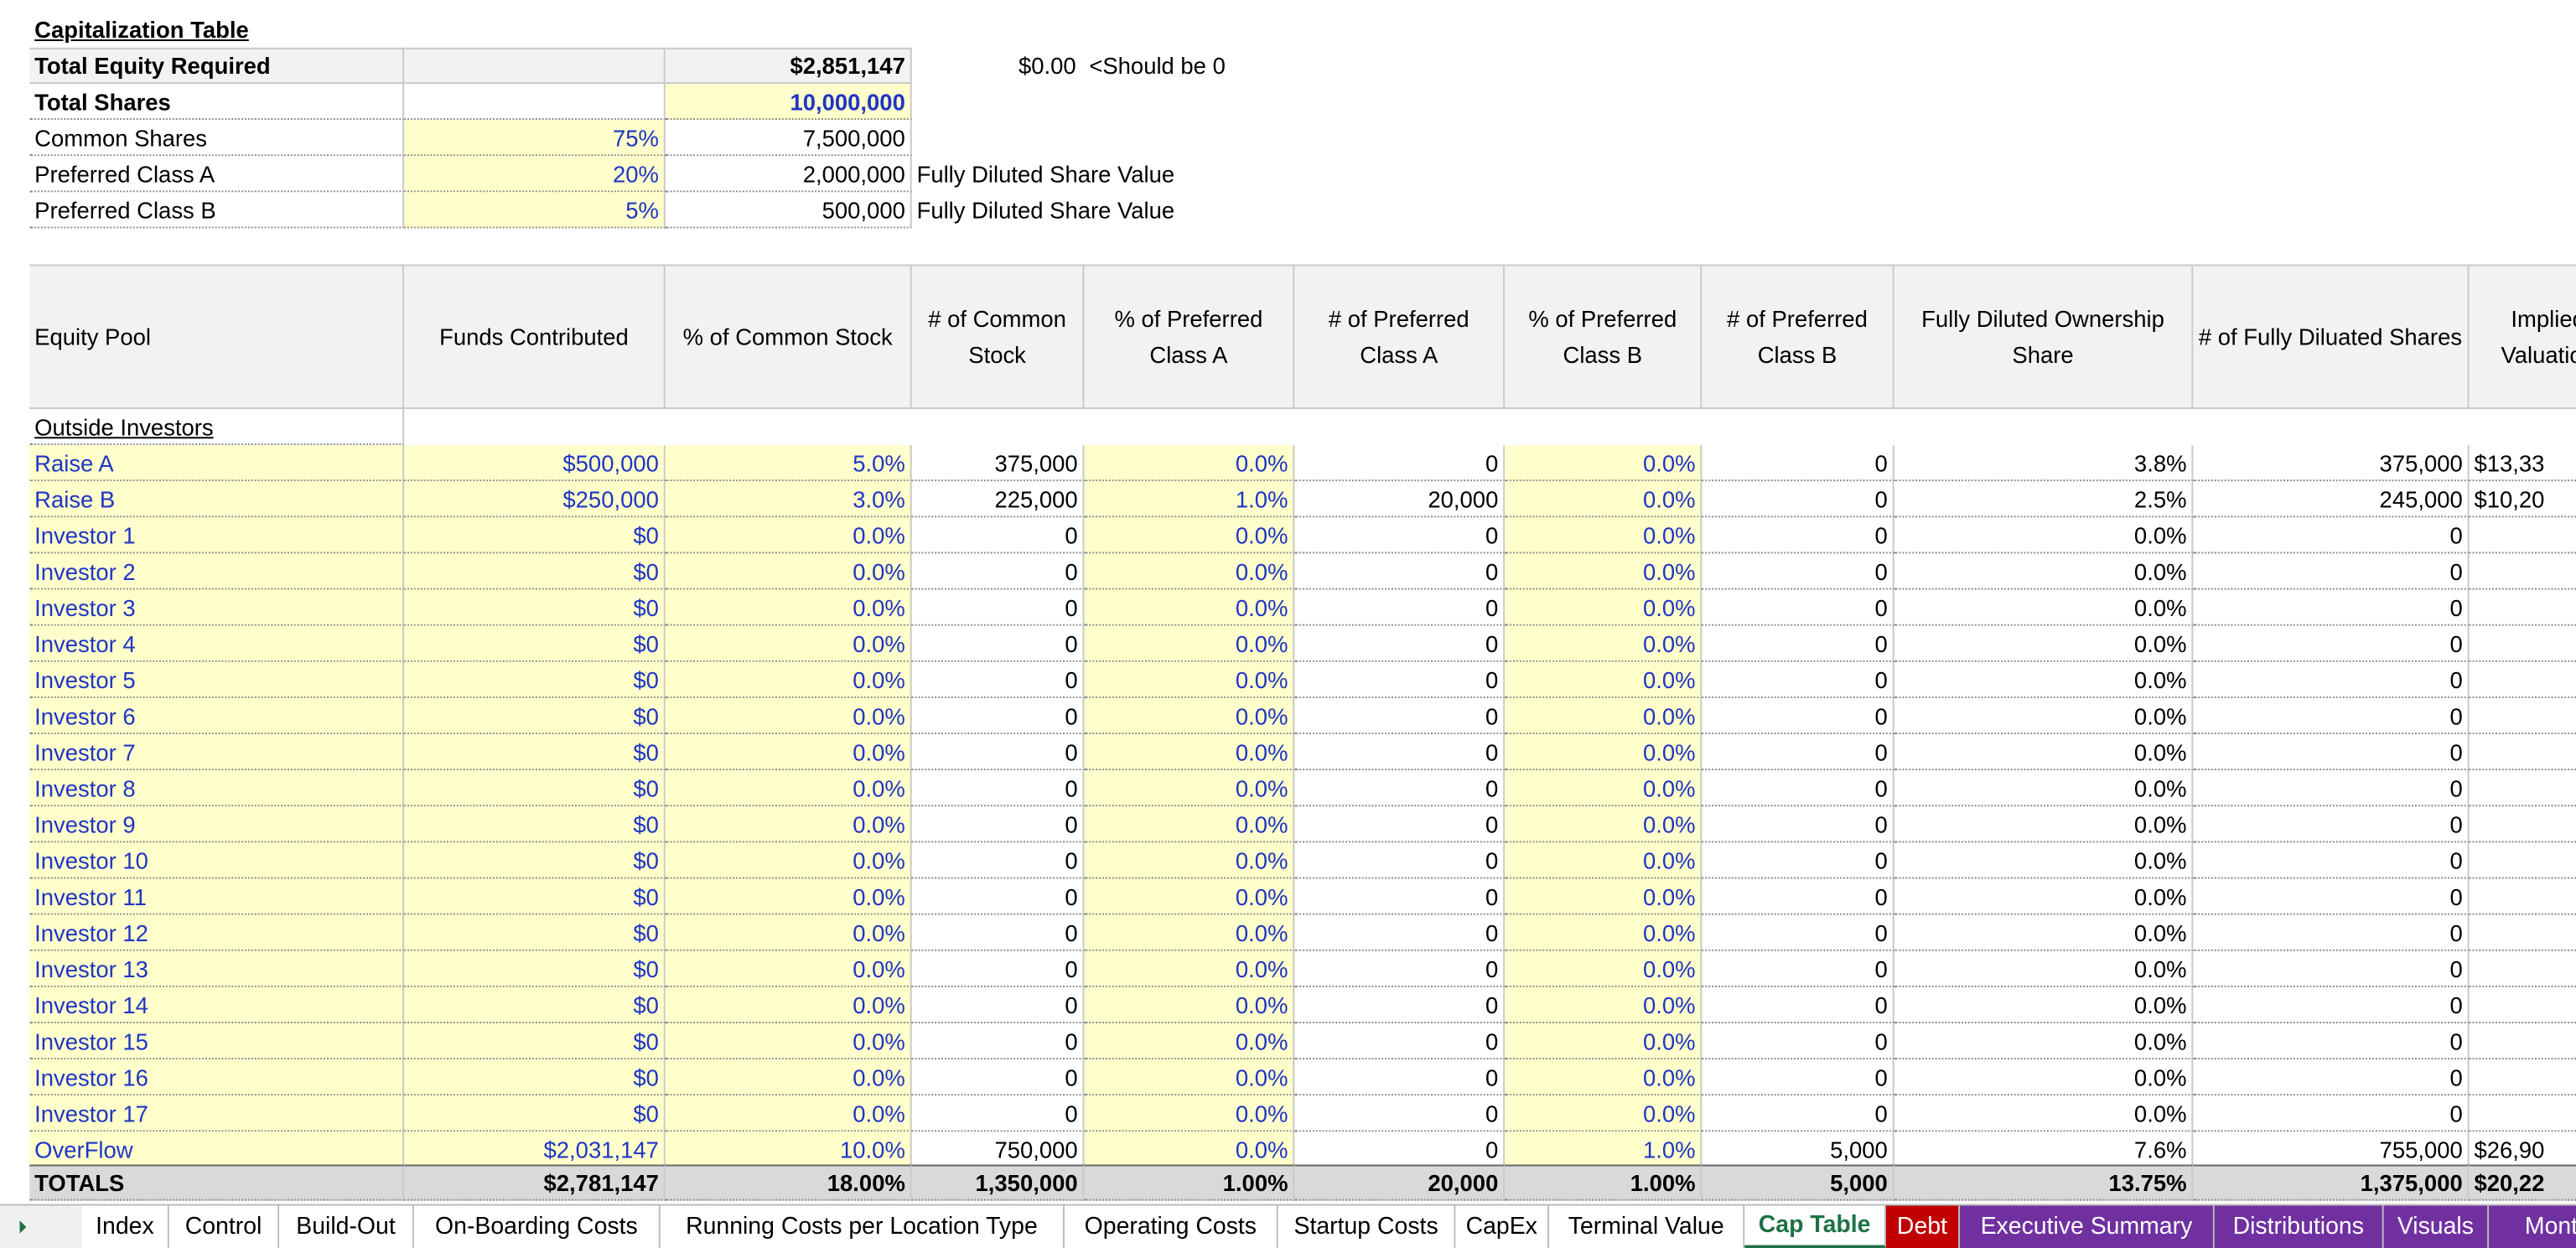 Image resolution: width=2576 pixels, height=1248 pixels. I want to click on sheet-tab: Month, so click(2532, 1226).